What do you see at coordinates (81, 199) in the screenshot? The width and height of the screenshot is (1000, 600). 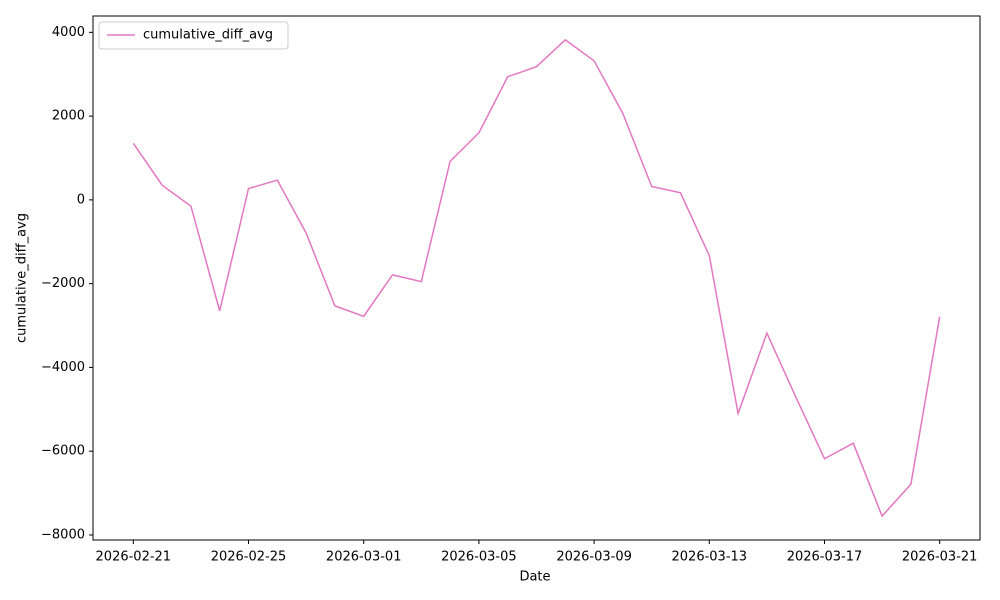 I see `y-tick-label: 0` at bounding box center [81, 199].